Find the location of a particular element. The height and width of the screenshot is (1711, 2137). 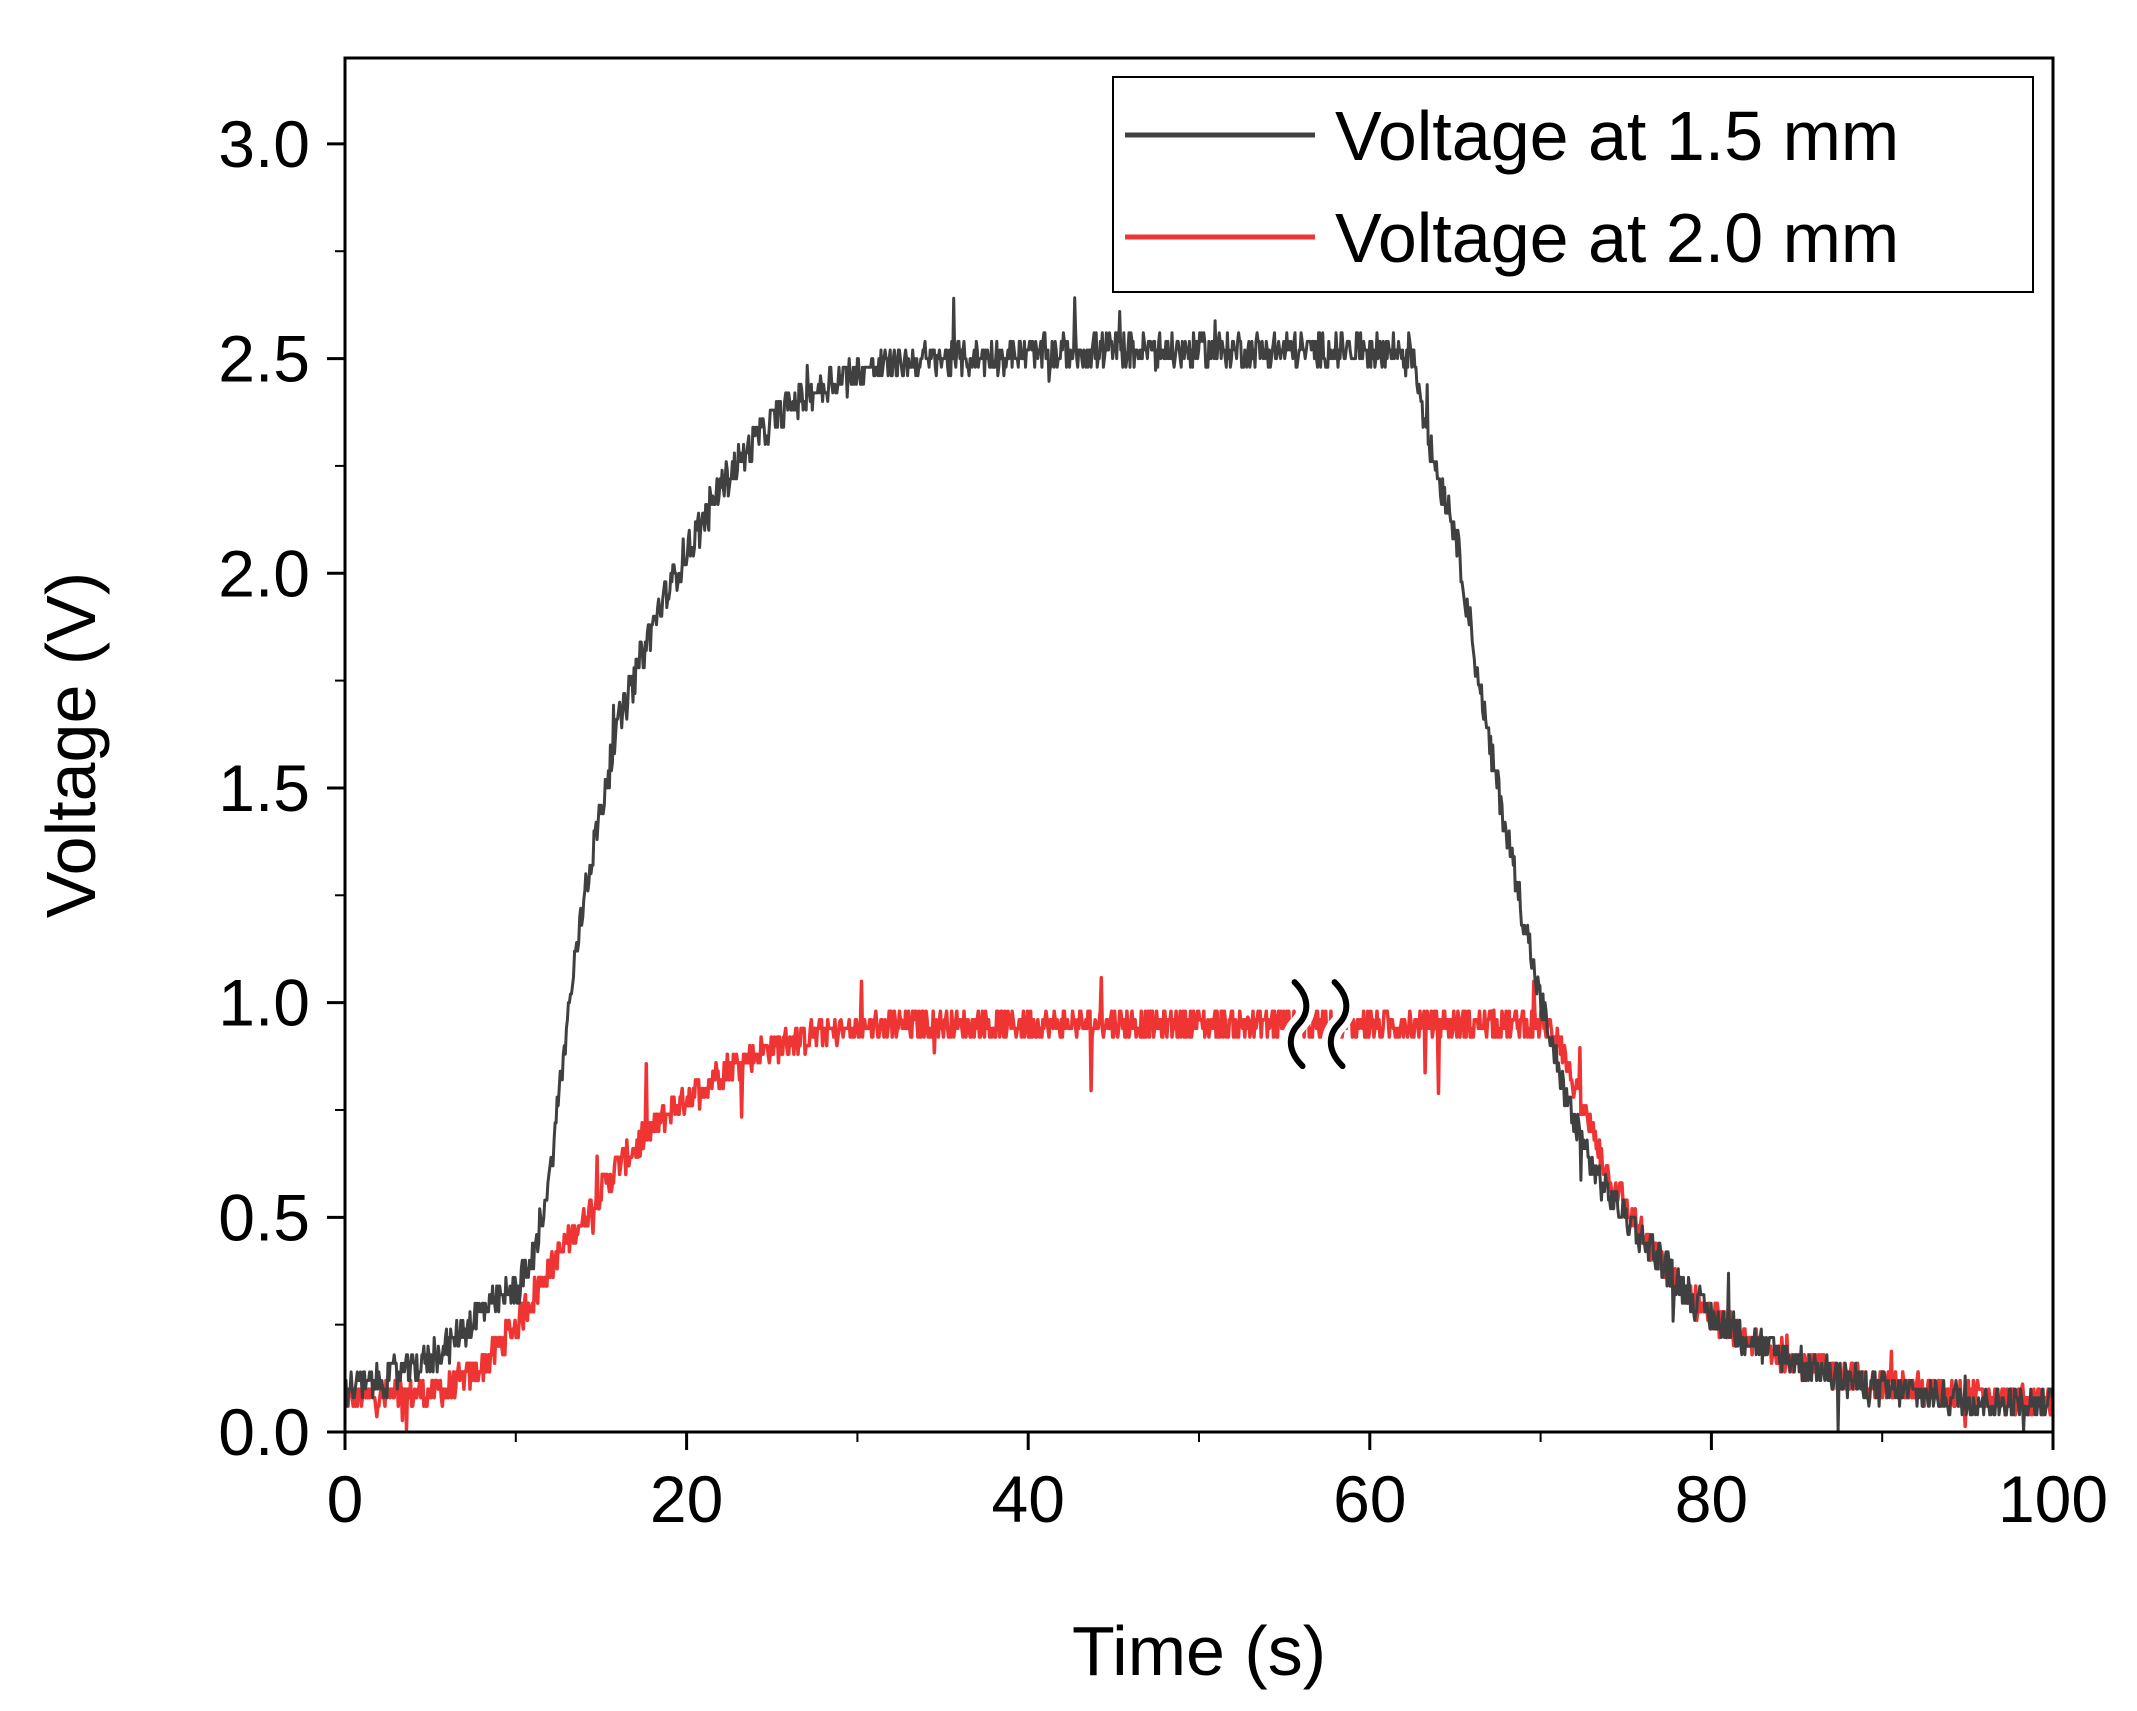

legend-label-2: Voltage at 2.0 mm is located at coordinates (1617, 238).